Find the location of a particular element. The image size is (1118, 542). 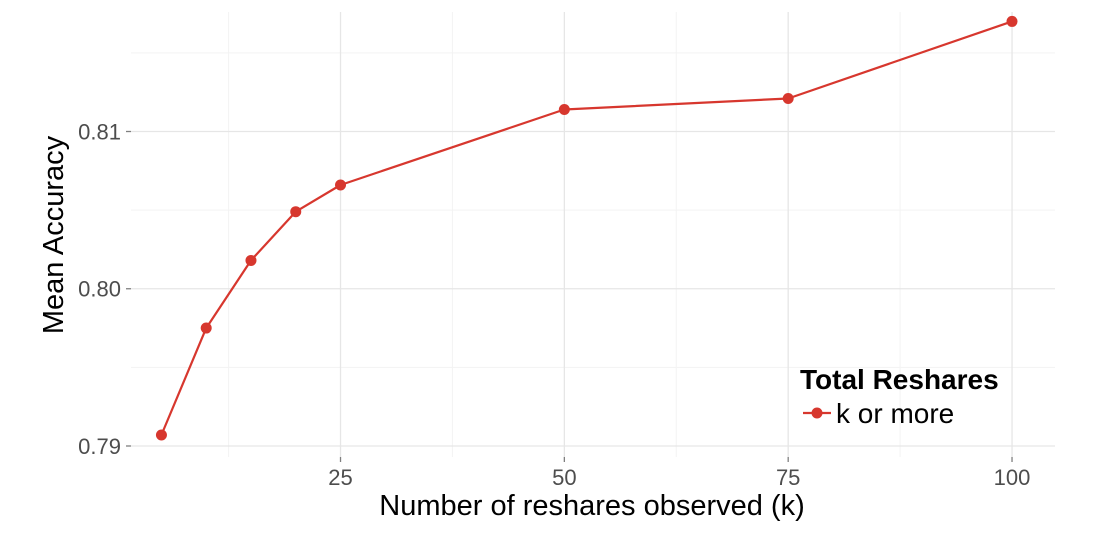

x-tick-label: 100 is located at coordinates (1012, 477).